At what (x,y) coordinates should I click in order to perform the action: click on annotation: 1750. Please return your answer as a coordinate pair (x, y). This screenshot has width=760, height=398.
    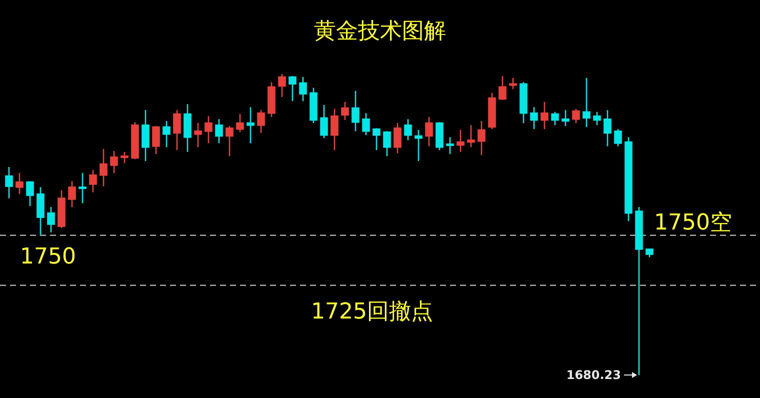
    Looking at the image, I should click on (48, 257).